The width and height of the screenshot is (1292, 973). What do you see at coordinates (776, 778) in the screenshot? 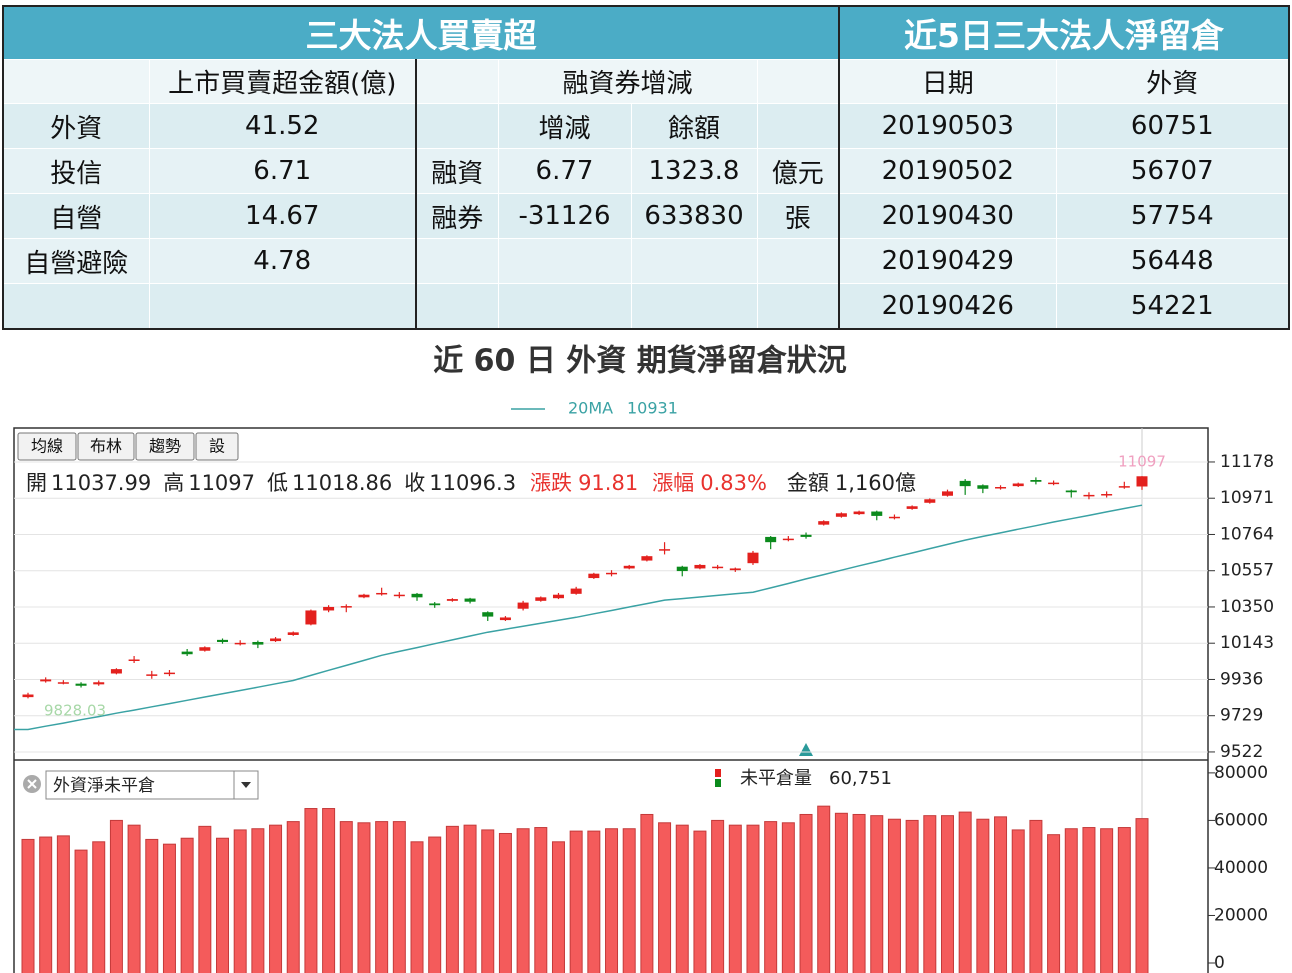
I see `legend-label: 未平倉量` at bounding box center [776, 778].